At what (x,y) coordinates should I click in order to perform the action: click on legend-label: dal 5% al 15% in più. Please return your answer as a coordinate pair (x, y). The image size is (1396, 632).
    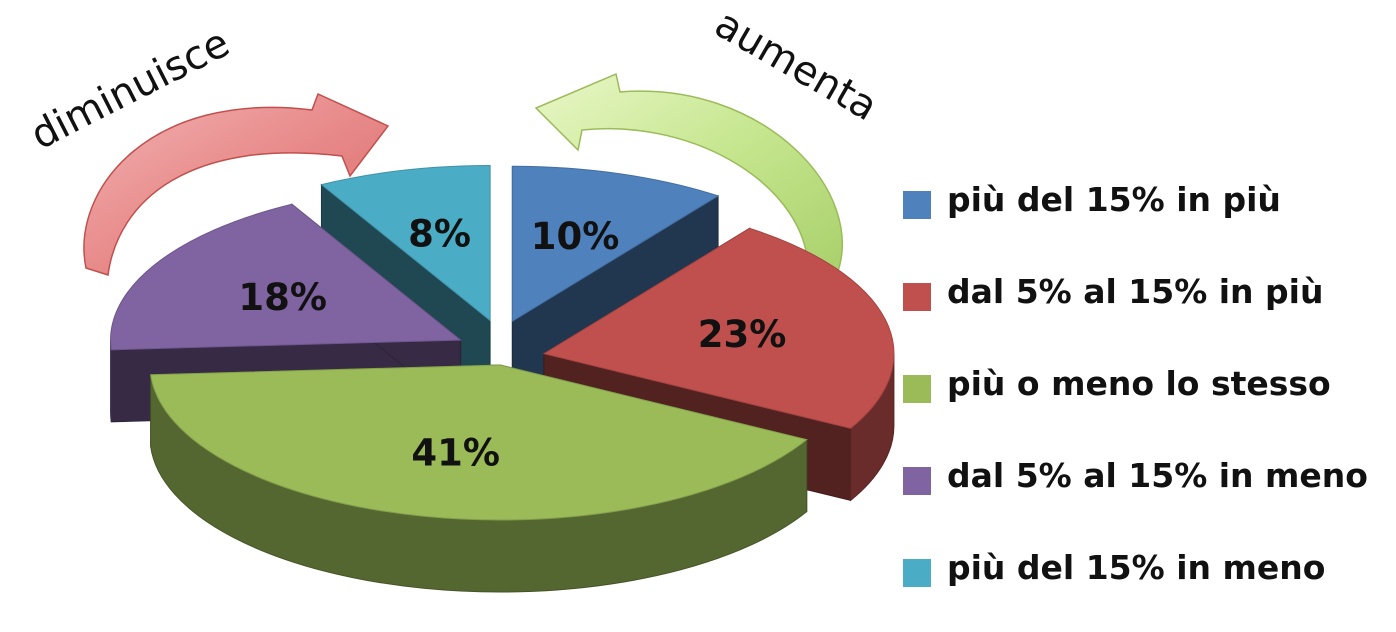
    Looking at the image, I should click on (1135, 291).